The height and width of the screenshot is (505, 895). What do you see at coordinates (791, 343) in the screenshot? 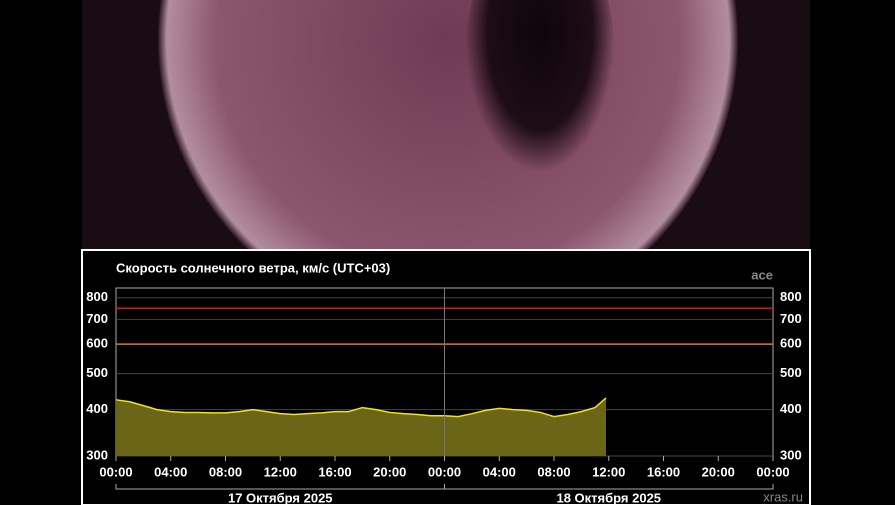
I see `y2-tick-label: 600` at bounding box center [791, 343].